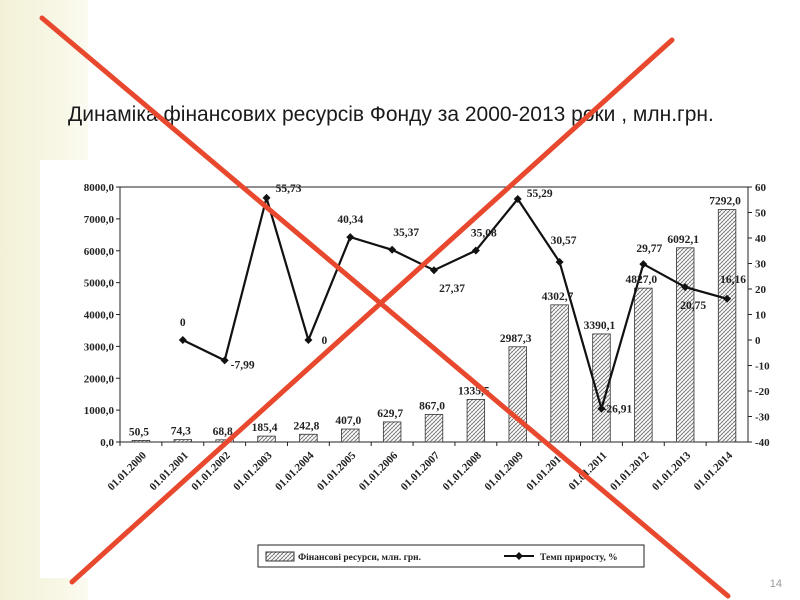  I want to click on bar-value-label: 407,0, so click(348, 421).